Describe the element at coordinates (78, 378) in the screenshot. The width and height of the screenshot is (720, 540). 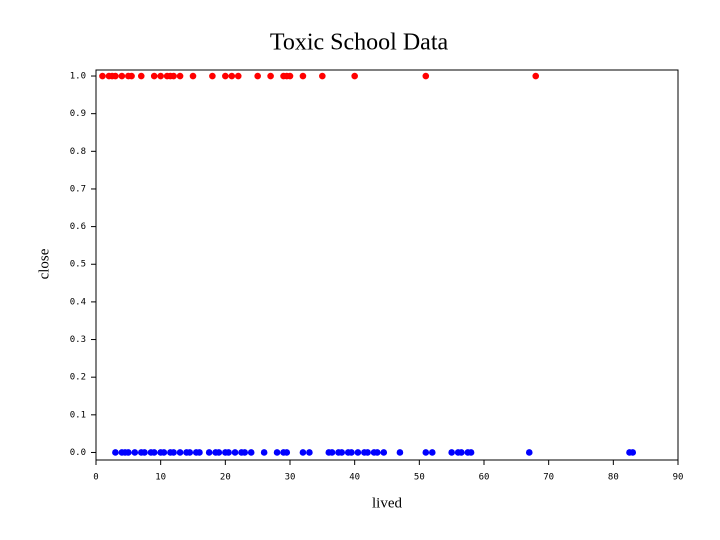
I see `y-tick-label: 0.2` at that location.